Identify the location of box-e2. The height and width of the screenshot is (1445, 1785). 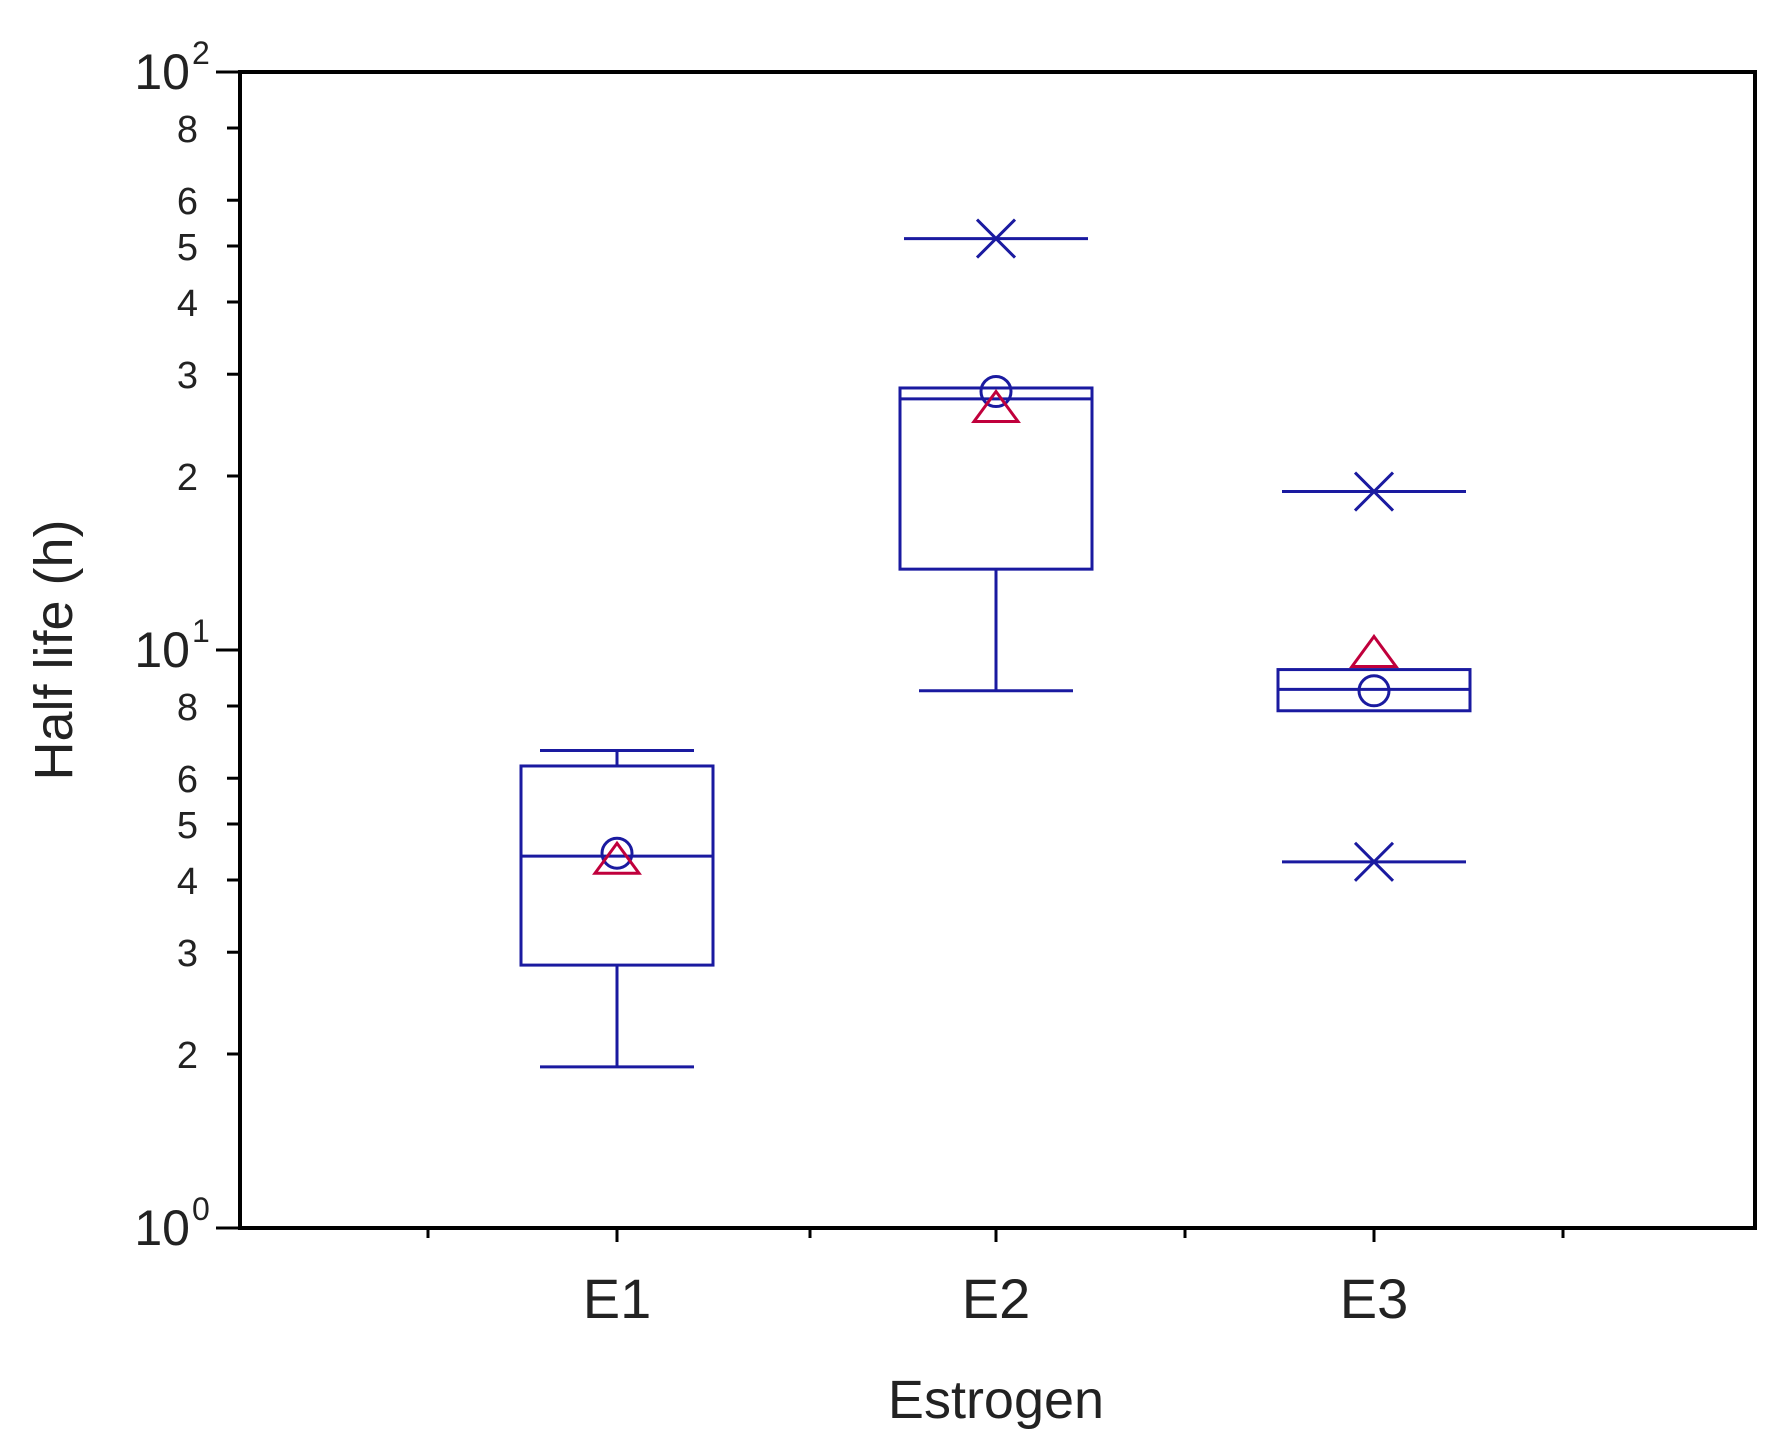
(996, 455).